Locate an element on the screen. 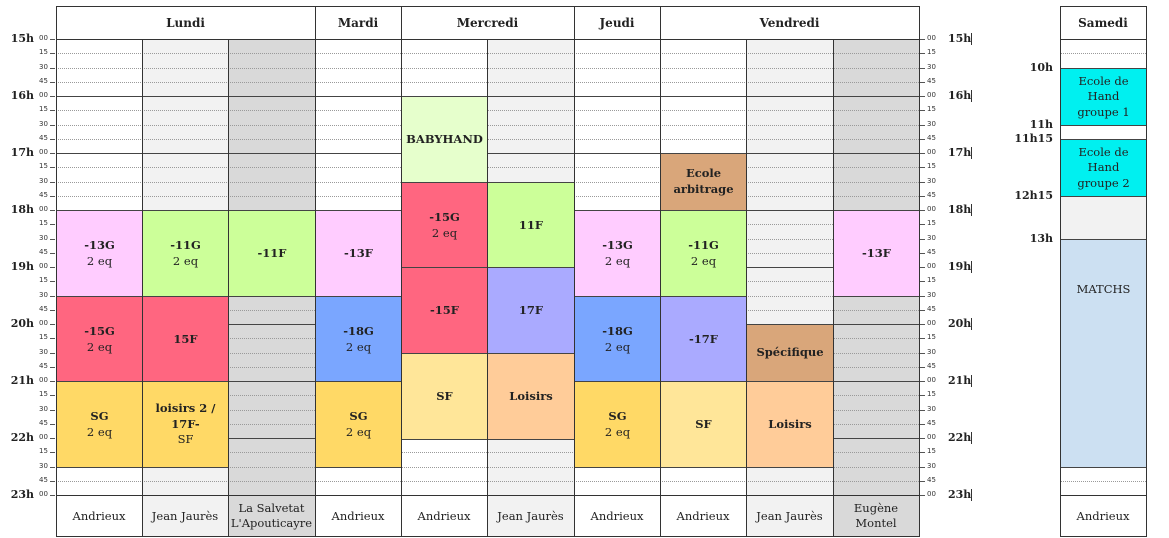 The image size is (1169, 538). saturday-block: Ecole de Hand groupe 1 is located at coordinates (1103, 97).